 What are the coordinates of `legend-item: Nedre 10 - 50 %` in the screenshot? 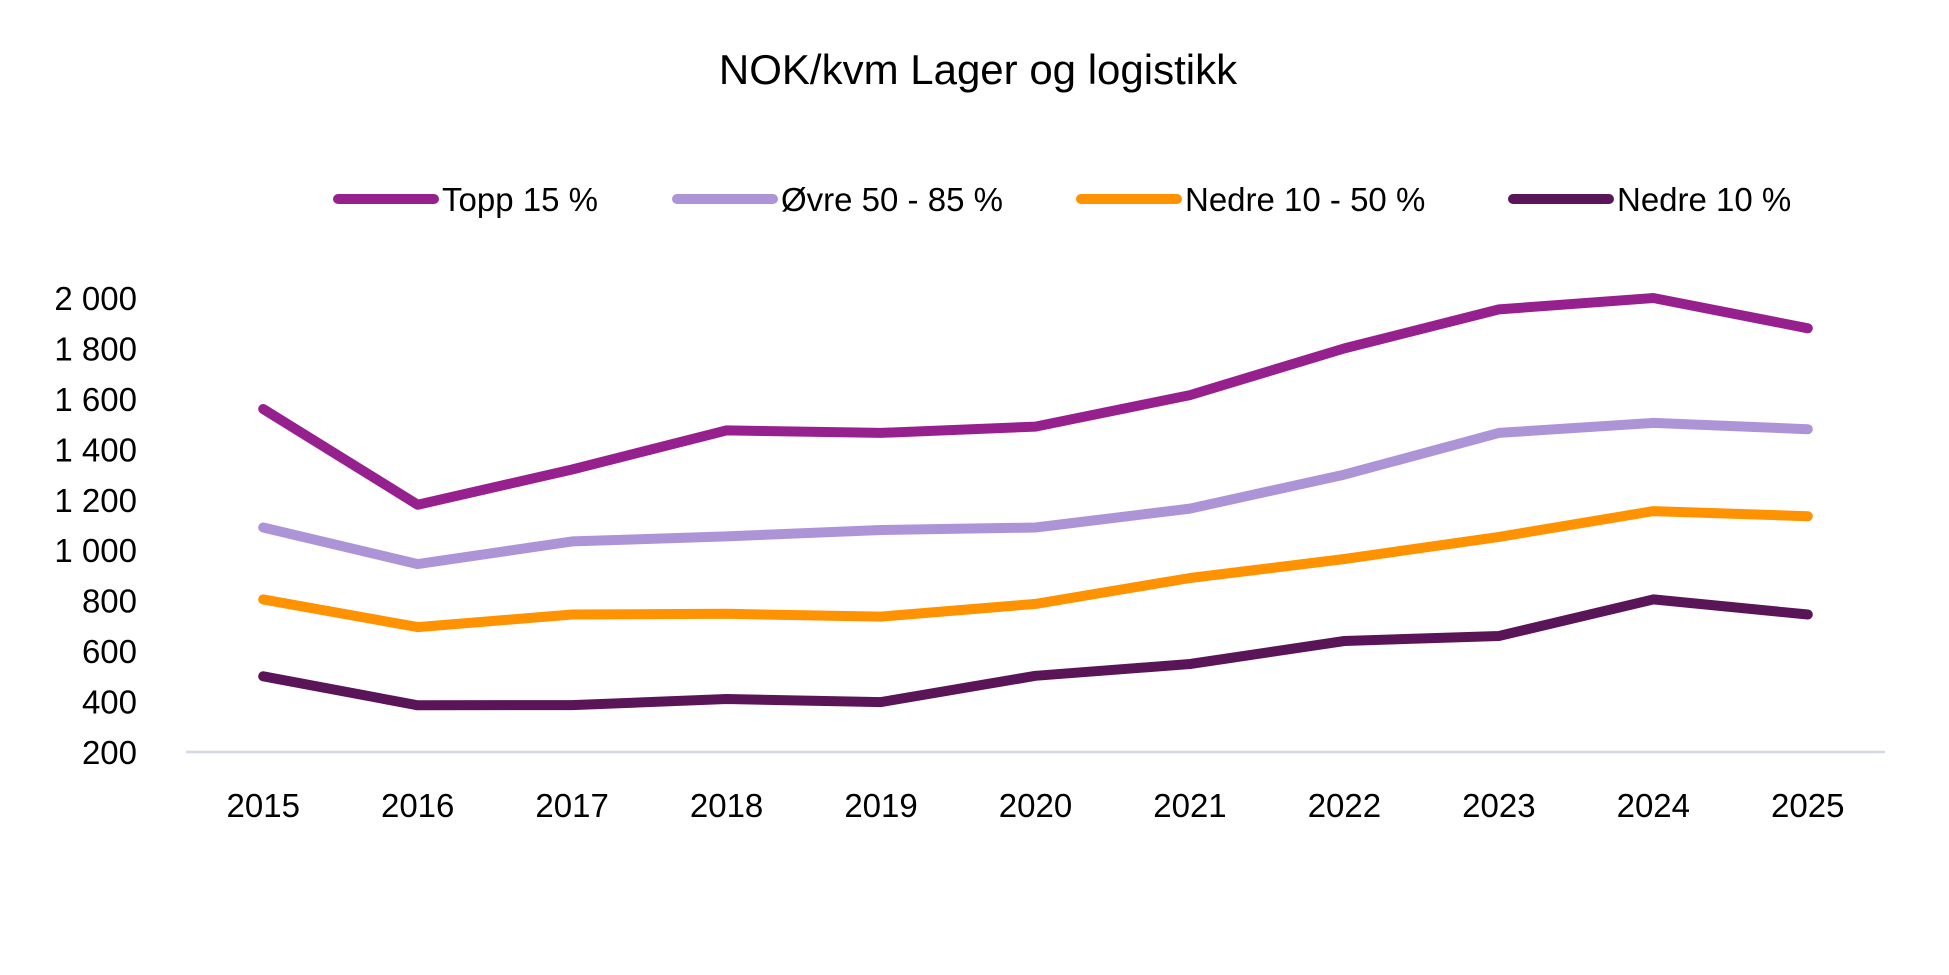 It's located at (1250, 199).